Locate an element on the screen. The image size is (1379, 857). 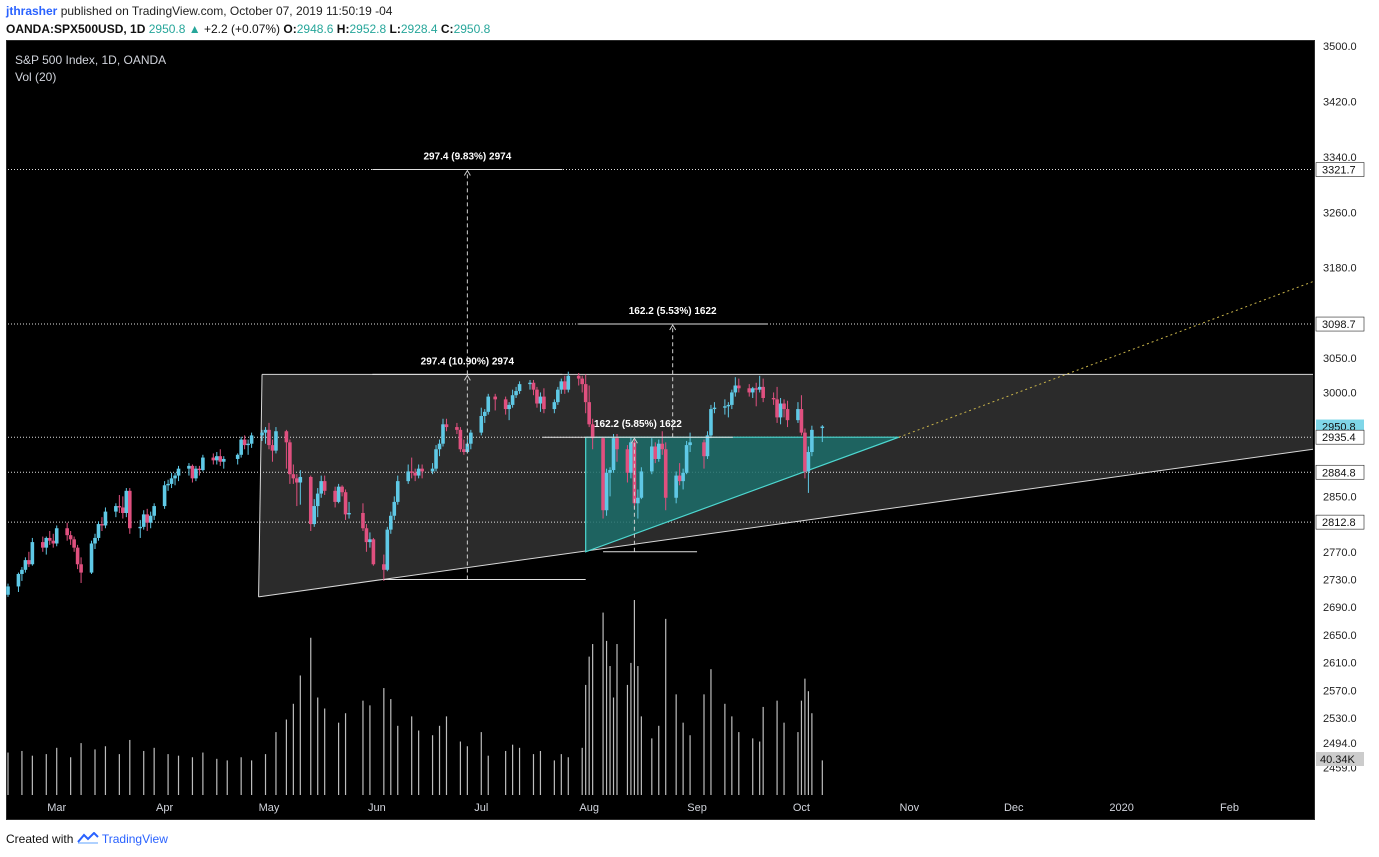
price-tick-label: 3260.0 is located at coordinates (1340, 213).